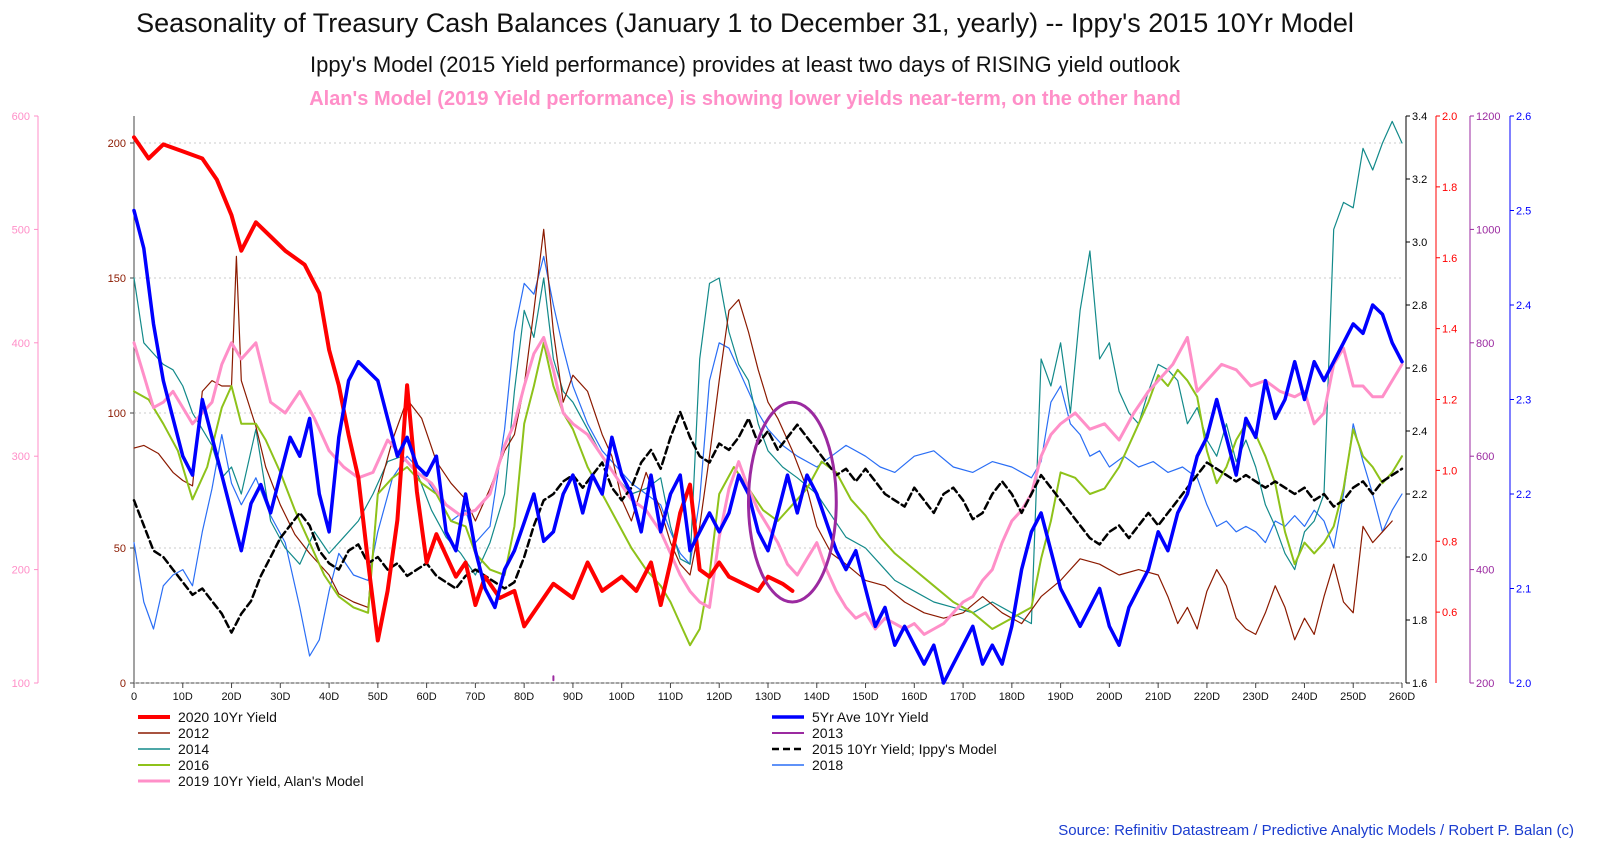 The height and width of the screenshot is (855, 1600). What do you see at coordinates (117, 144) in the screenshot?
I see `left-dark-tick-label: 200` at bounding box center [117, 144].